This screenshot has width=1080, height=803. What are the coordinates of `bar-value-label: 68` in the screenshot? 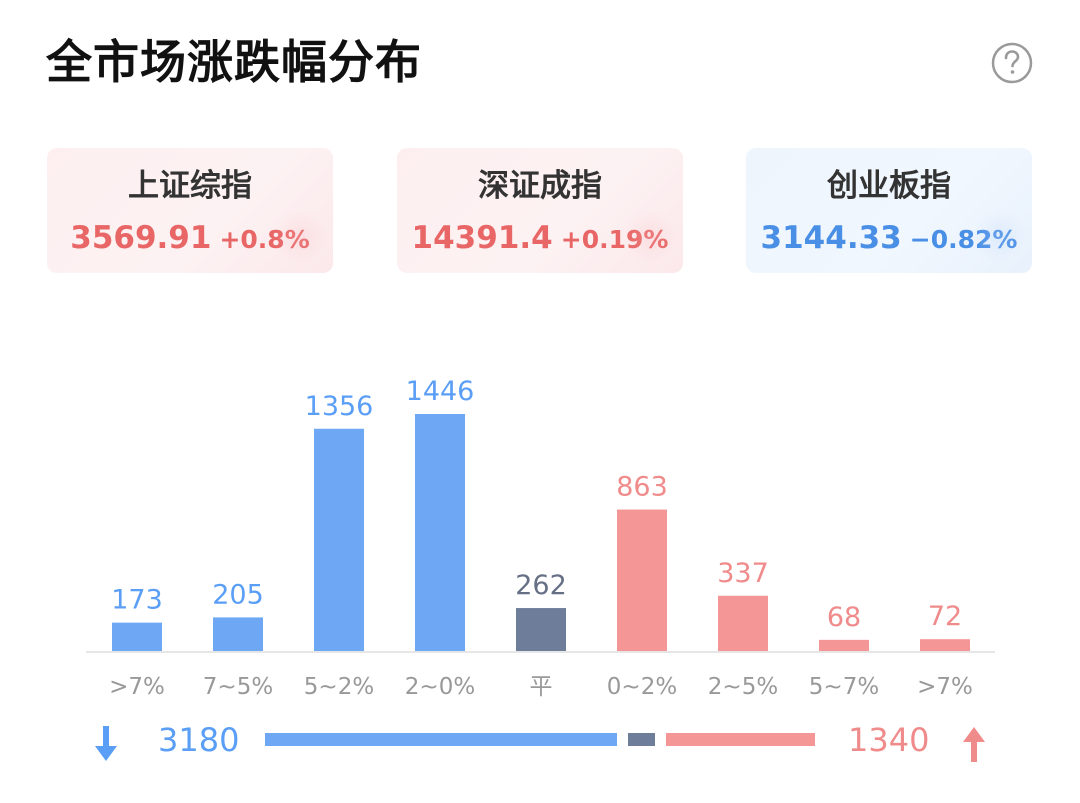 It's located at (844, 617).